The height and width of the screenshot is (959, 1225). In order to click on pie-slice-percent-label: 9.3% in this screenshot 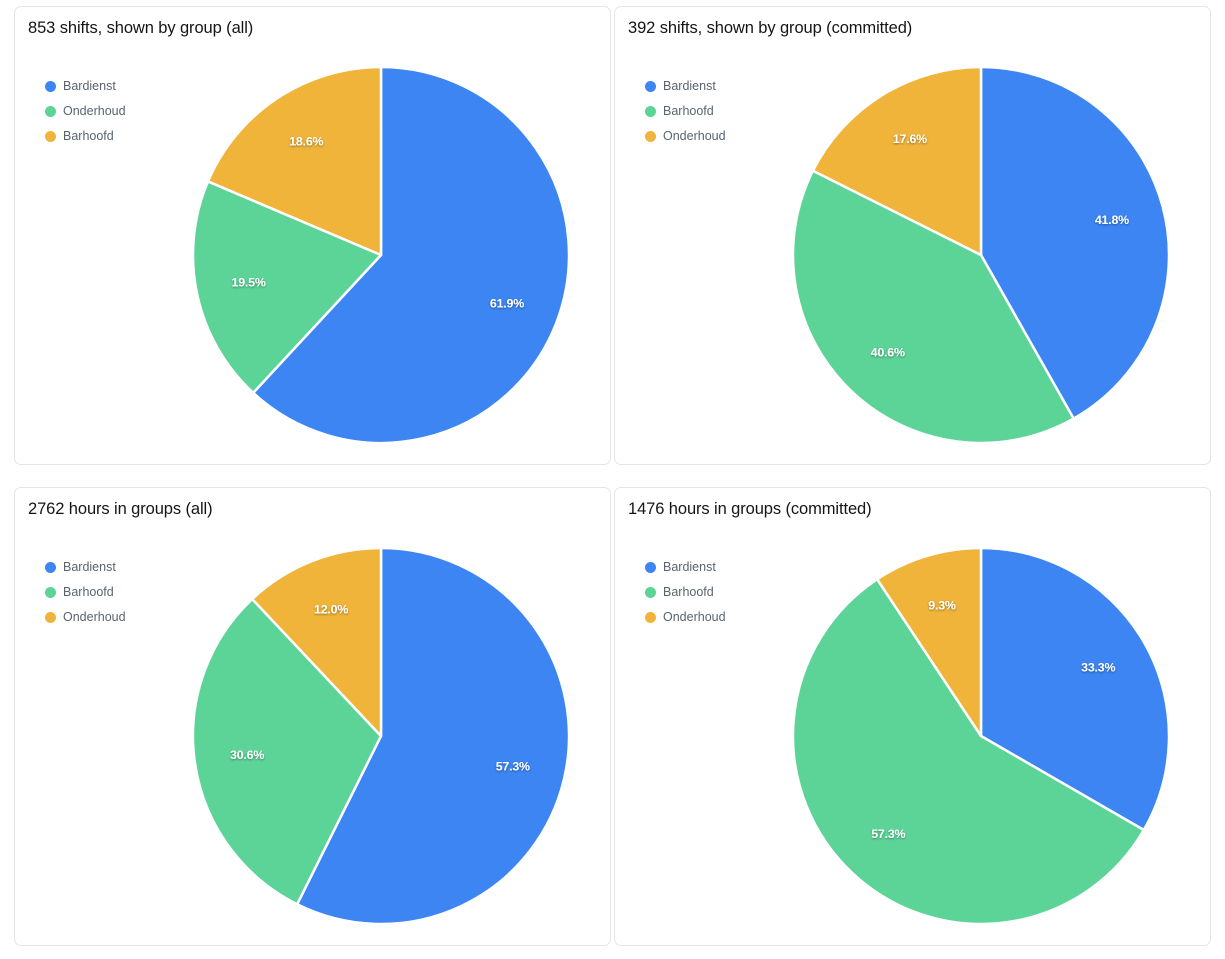, I will do `click(942, 606)`.